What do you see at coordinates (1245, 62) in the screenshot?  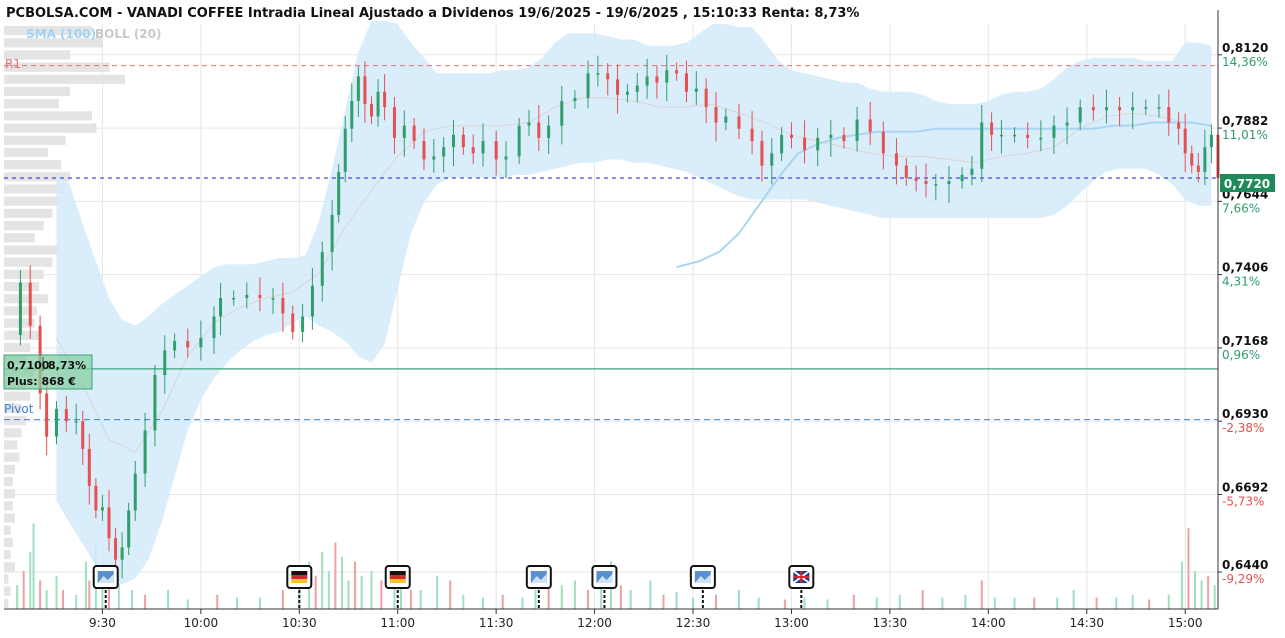 I see `y-tick-pct: 14,36%` at bounding box center [1245, 62].